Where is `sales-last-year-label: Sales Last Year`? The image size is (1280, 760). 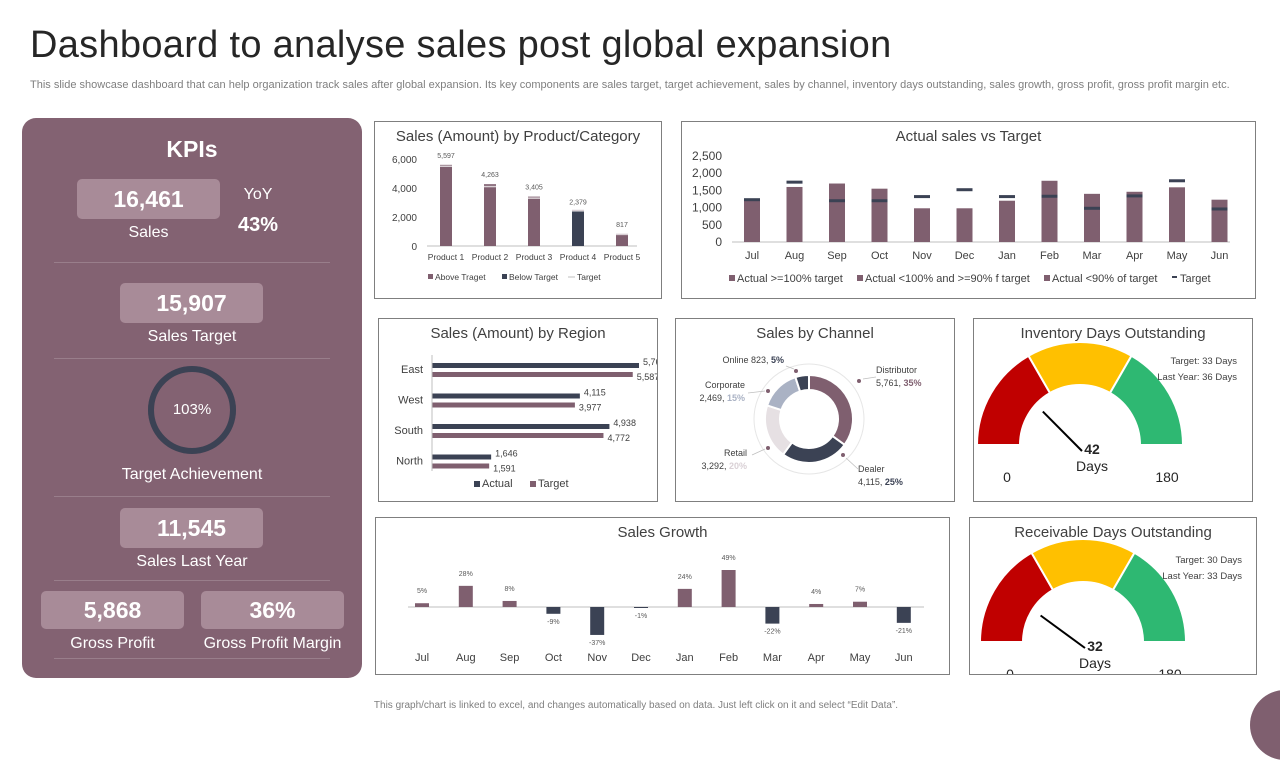
sales-last-year-label: Sales Last Year is located at coordinates (192, 561).